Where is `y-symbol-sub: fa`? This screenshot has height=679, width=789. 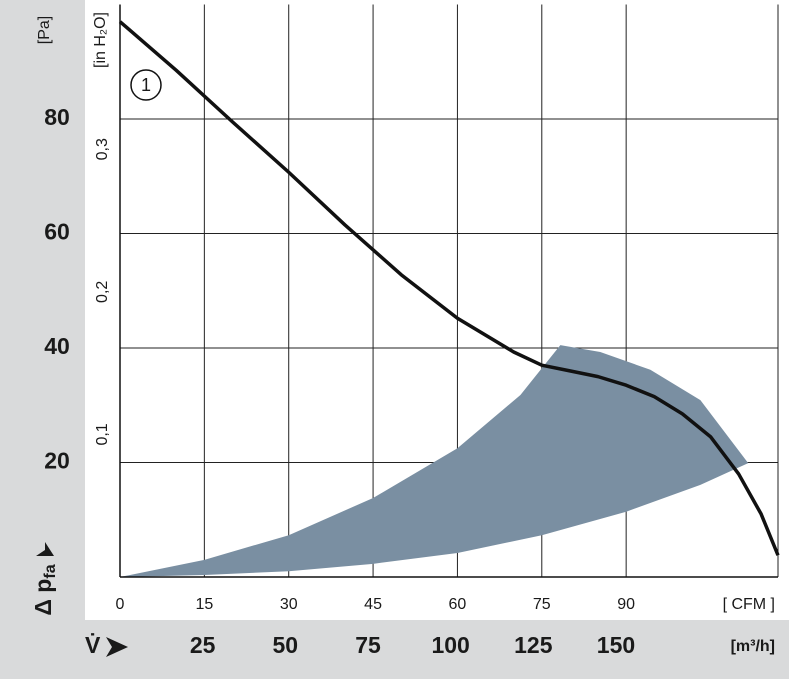 y-symbol-sub: fa is located at coordinates (50, 571).